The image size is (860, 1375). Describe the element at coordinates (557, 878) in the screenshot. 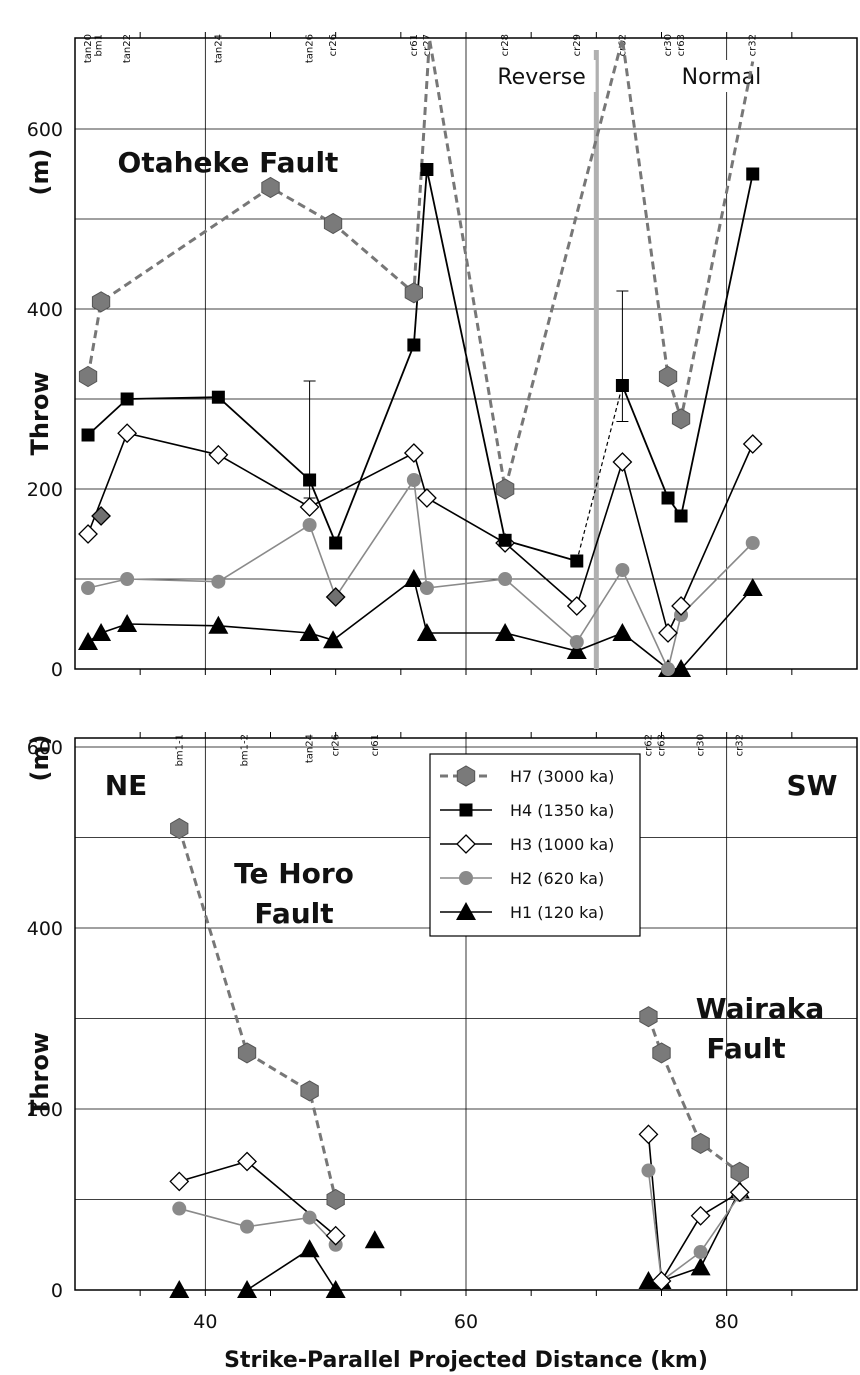

I see `legend-entry: H2 (620 ka)` at that location.